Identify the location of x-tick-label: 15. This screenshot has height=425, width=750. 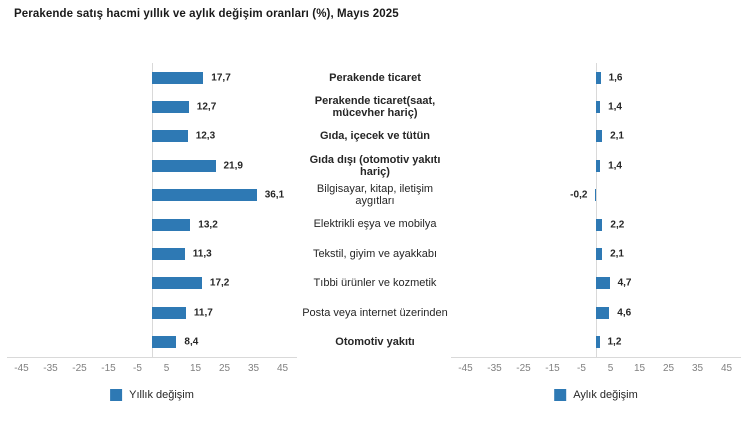
(639, 368).